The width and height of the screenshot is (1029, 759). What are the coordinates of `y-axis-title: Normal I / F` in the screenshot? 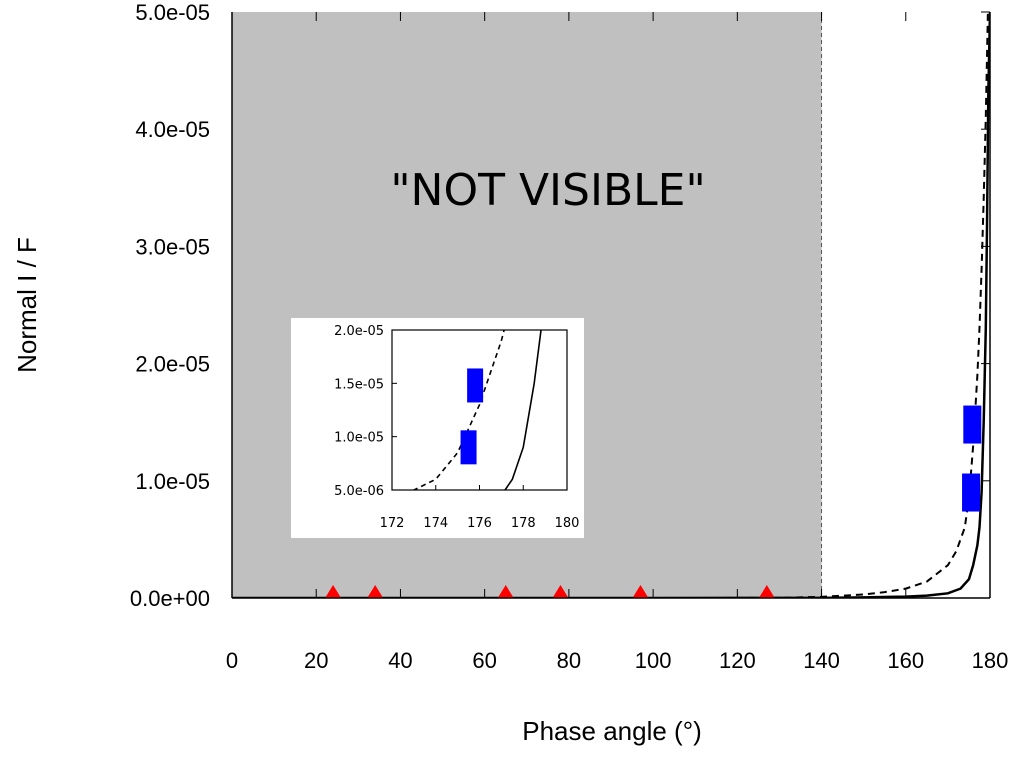 It's located at (27, 305).